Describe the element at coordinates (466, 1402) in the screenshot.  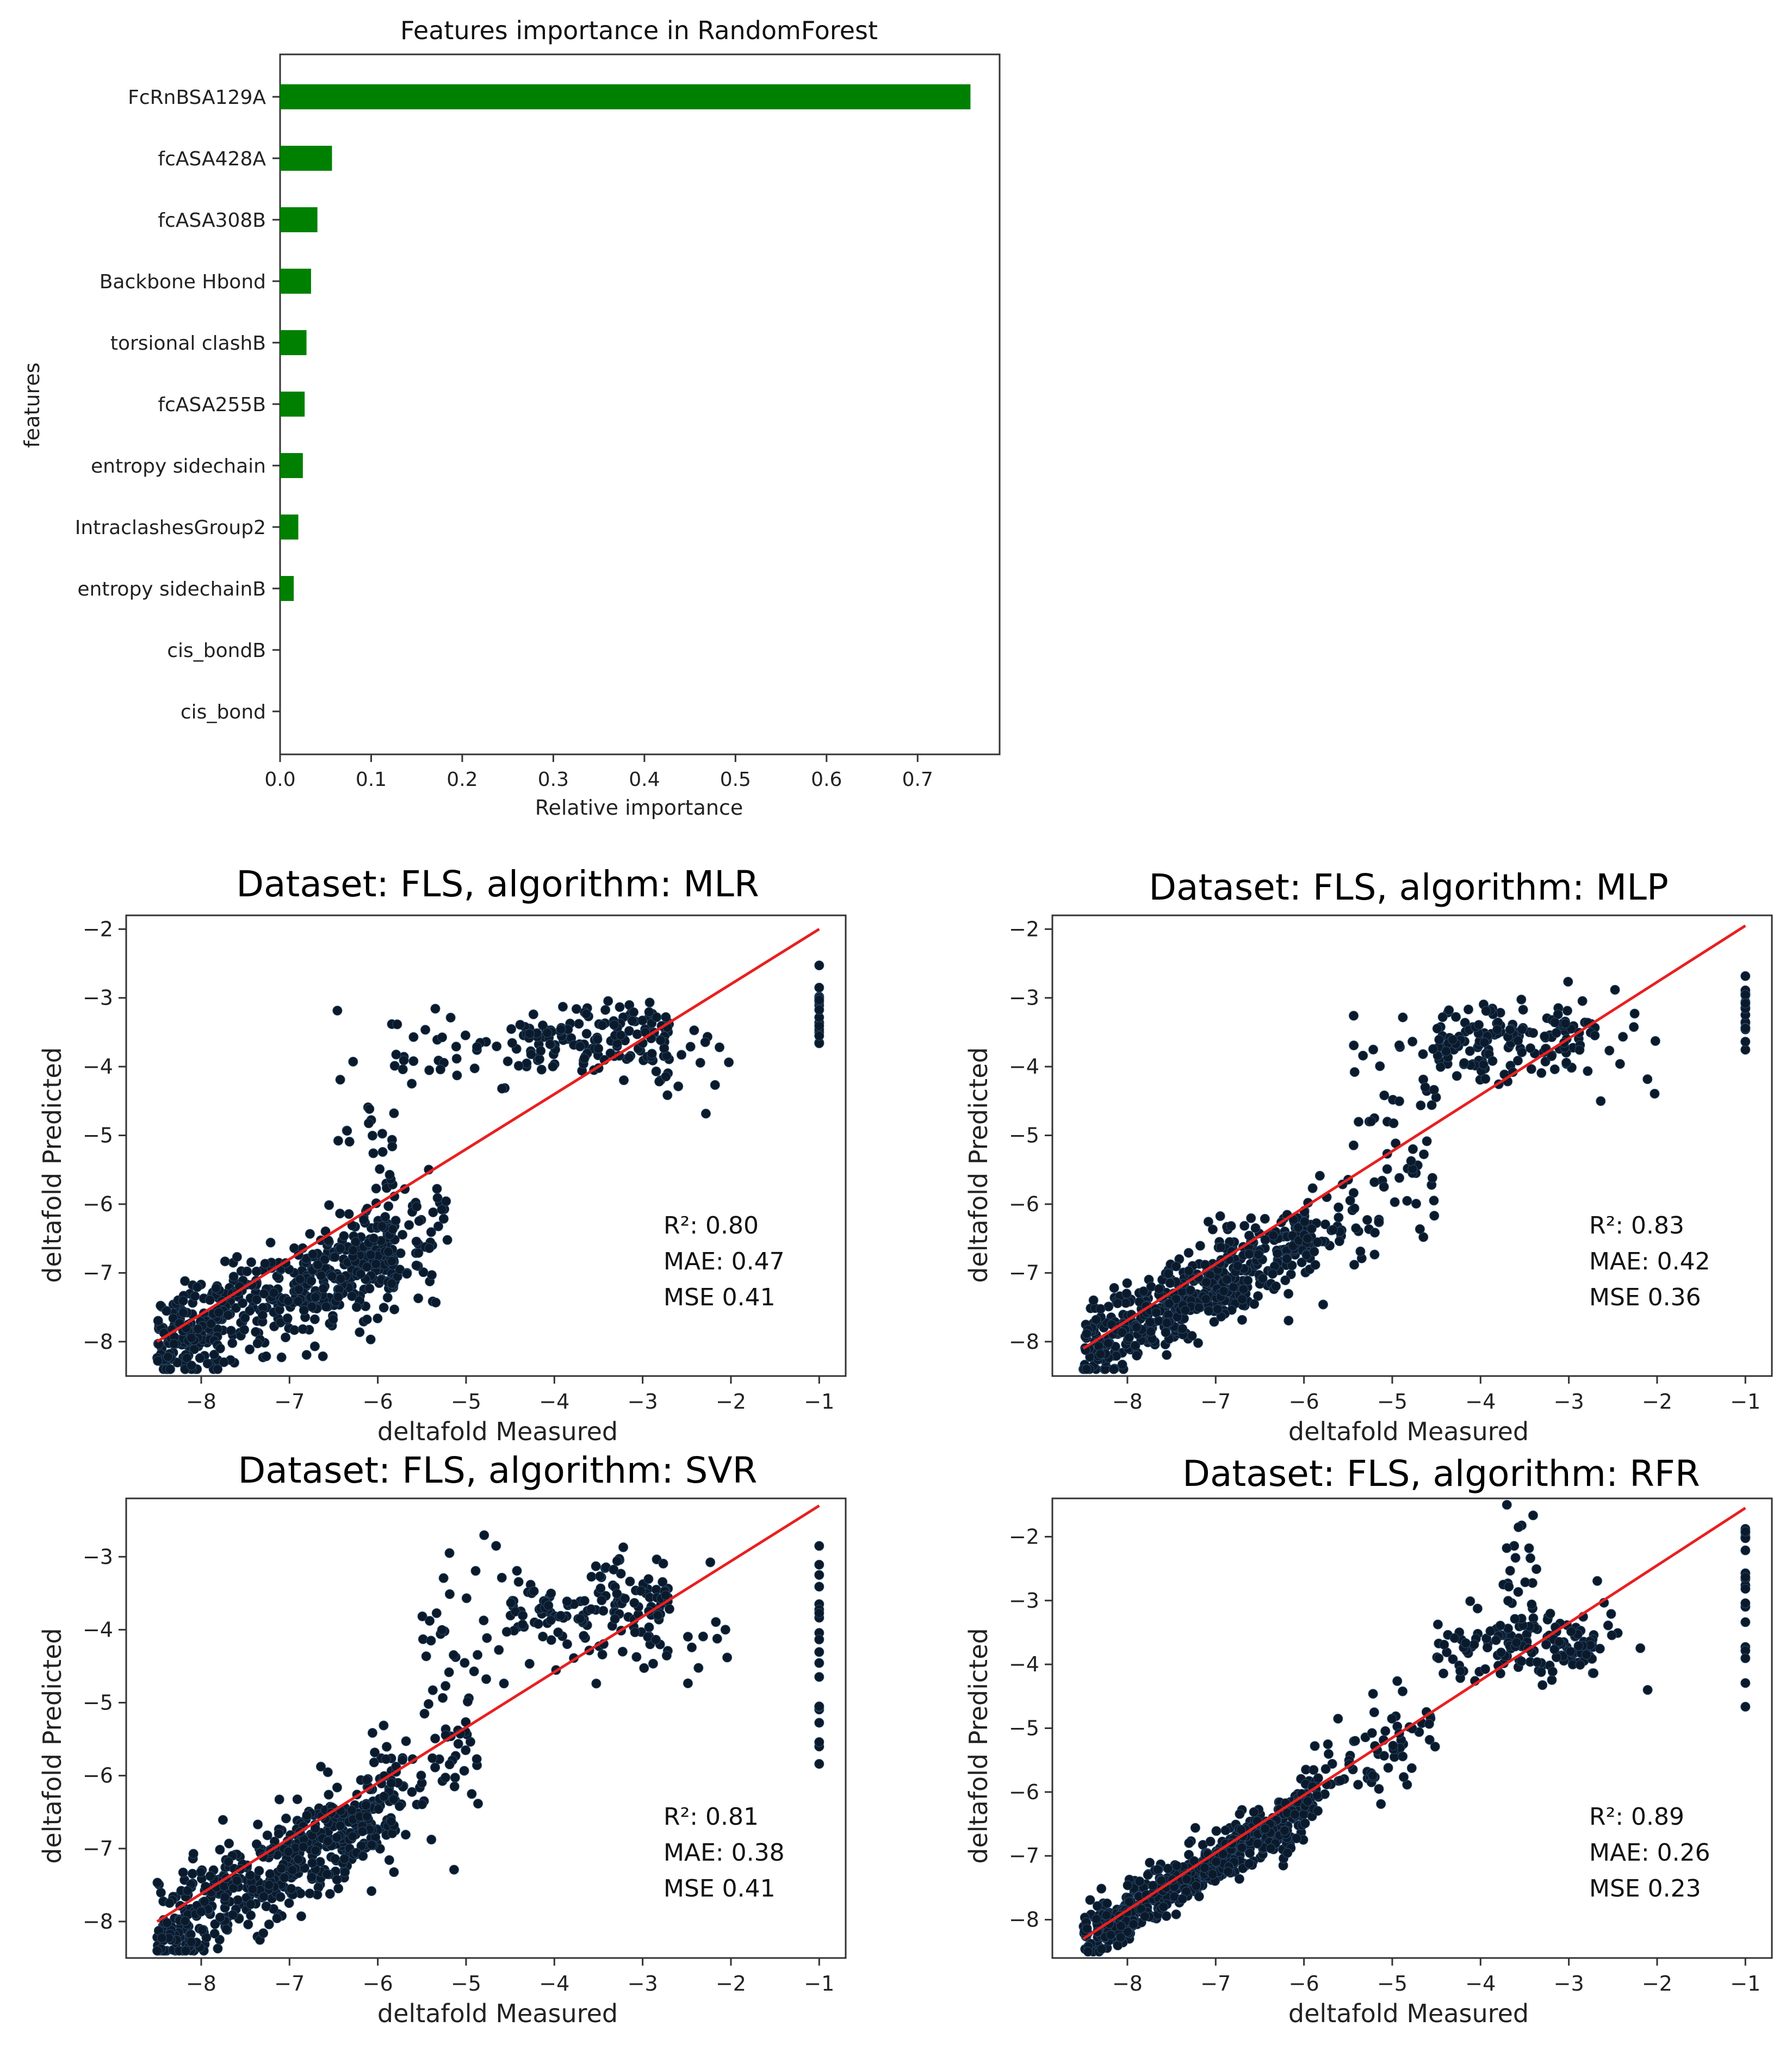
I see `scatter-xtick-label: −5` at that location.